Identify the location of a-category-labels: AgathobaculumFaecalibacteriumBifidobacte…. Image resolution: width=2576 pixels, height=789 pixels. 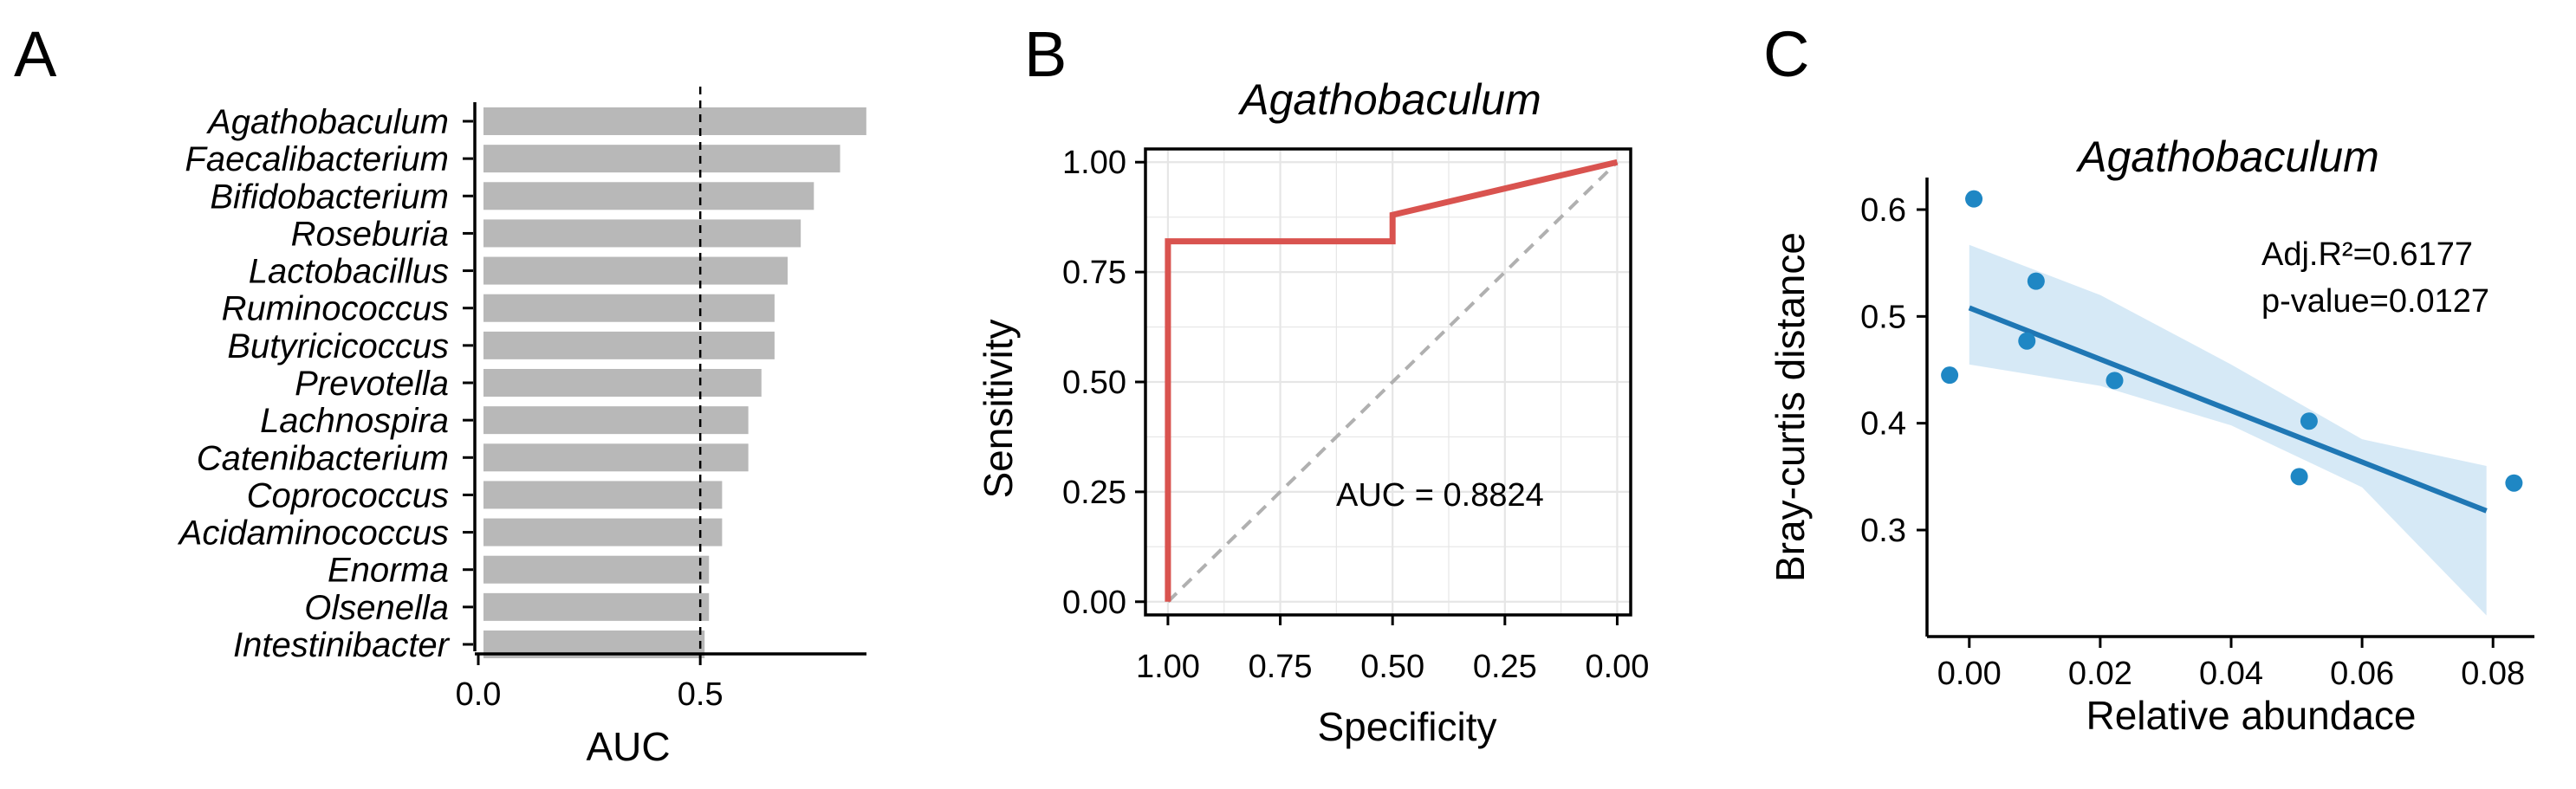
(314, 383).